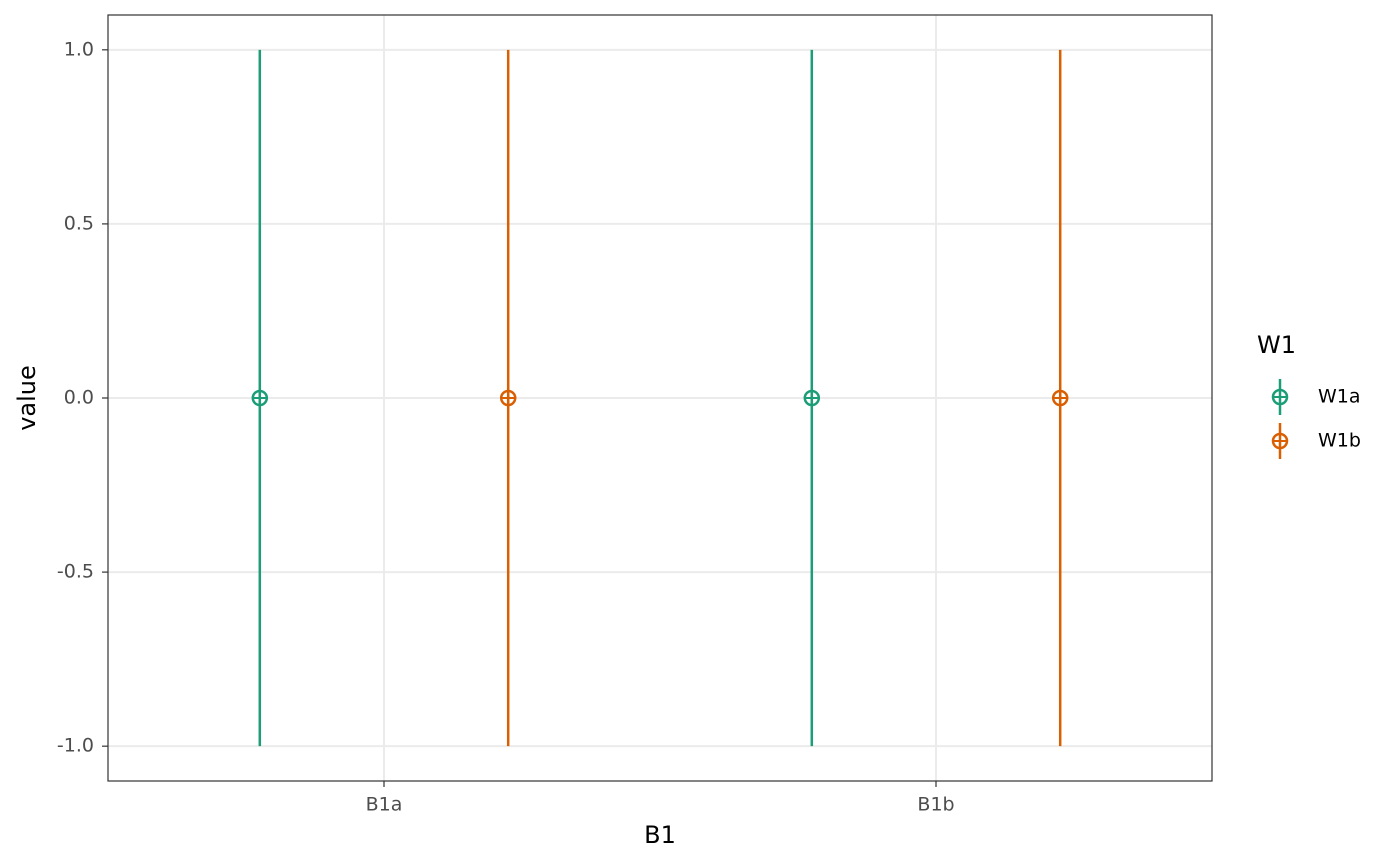 This screenshot has width=1400, height=866. I want to click on x-tick-label: B1a, so click(384, 805).